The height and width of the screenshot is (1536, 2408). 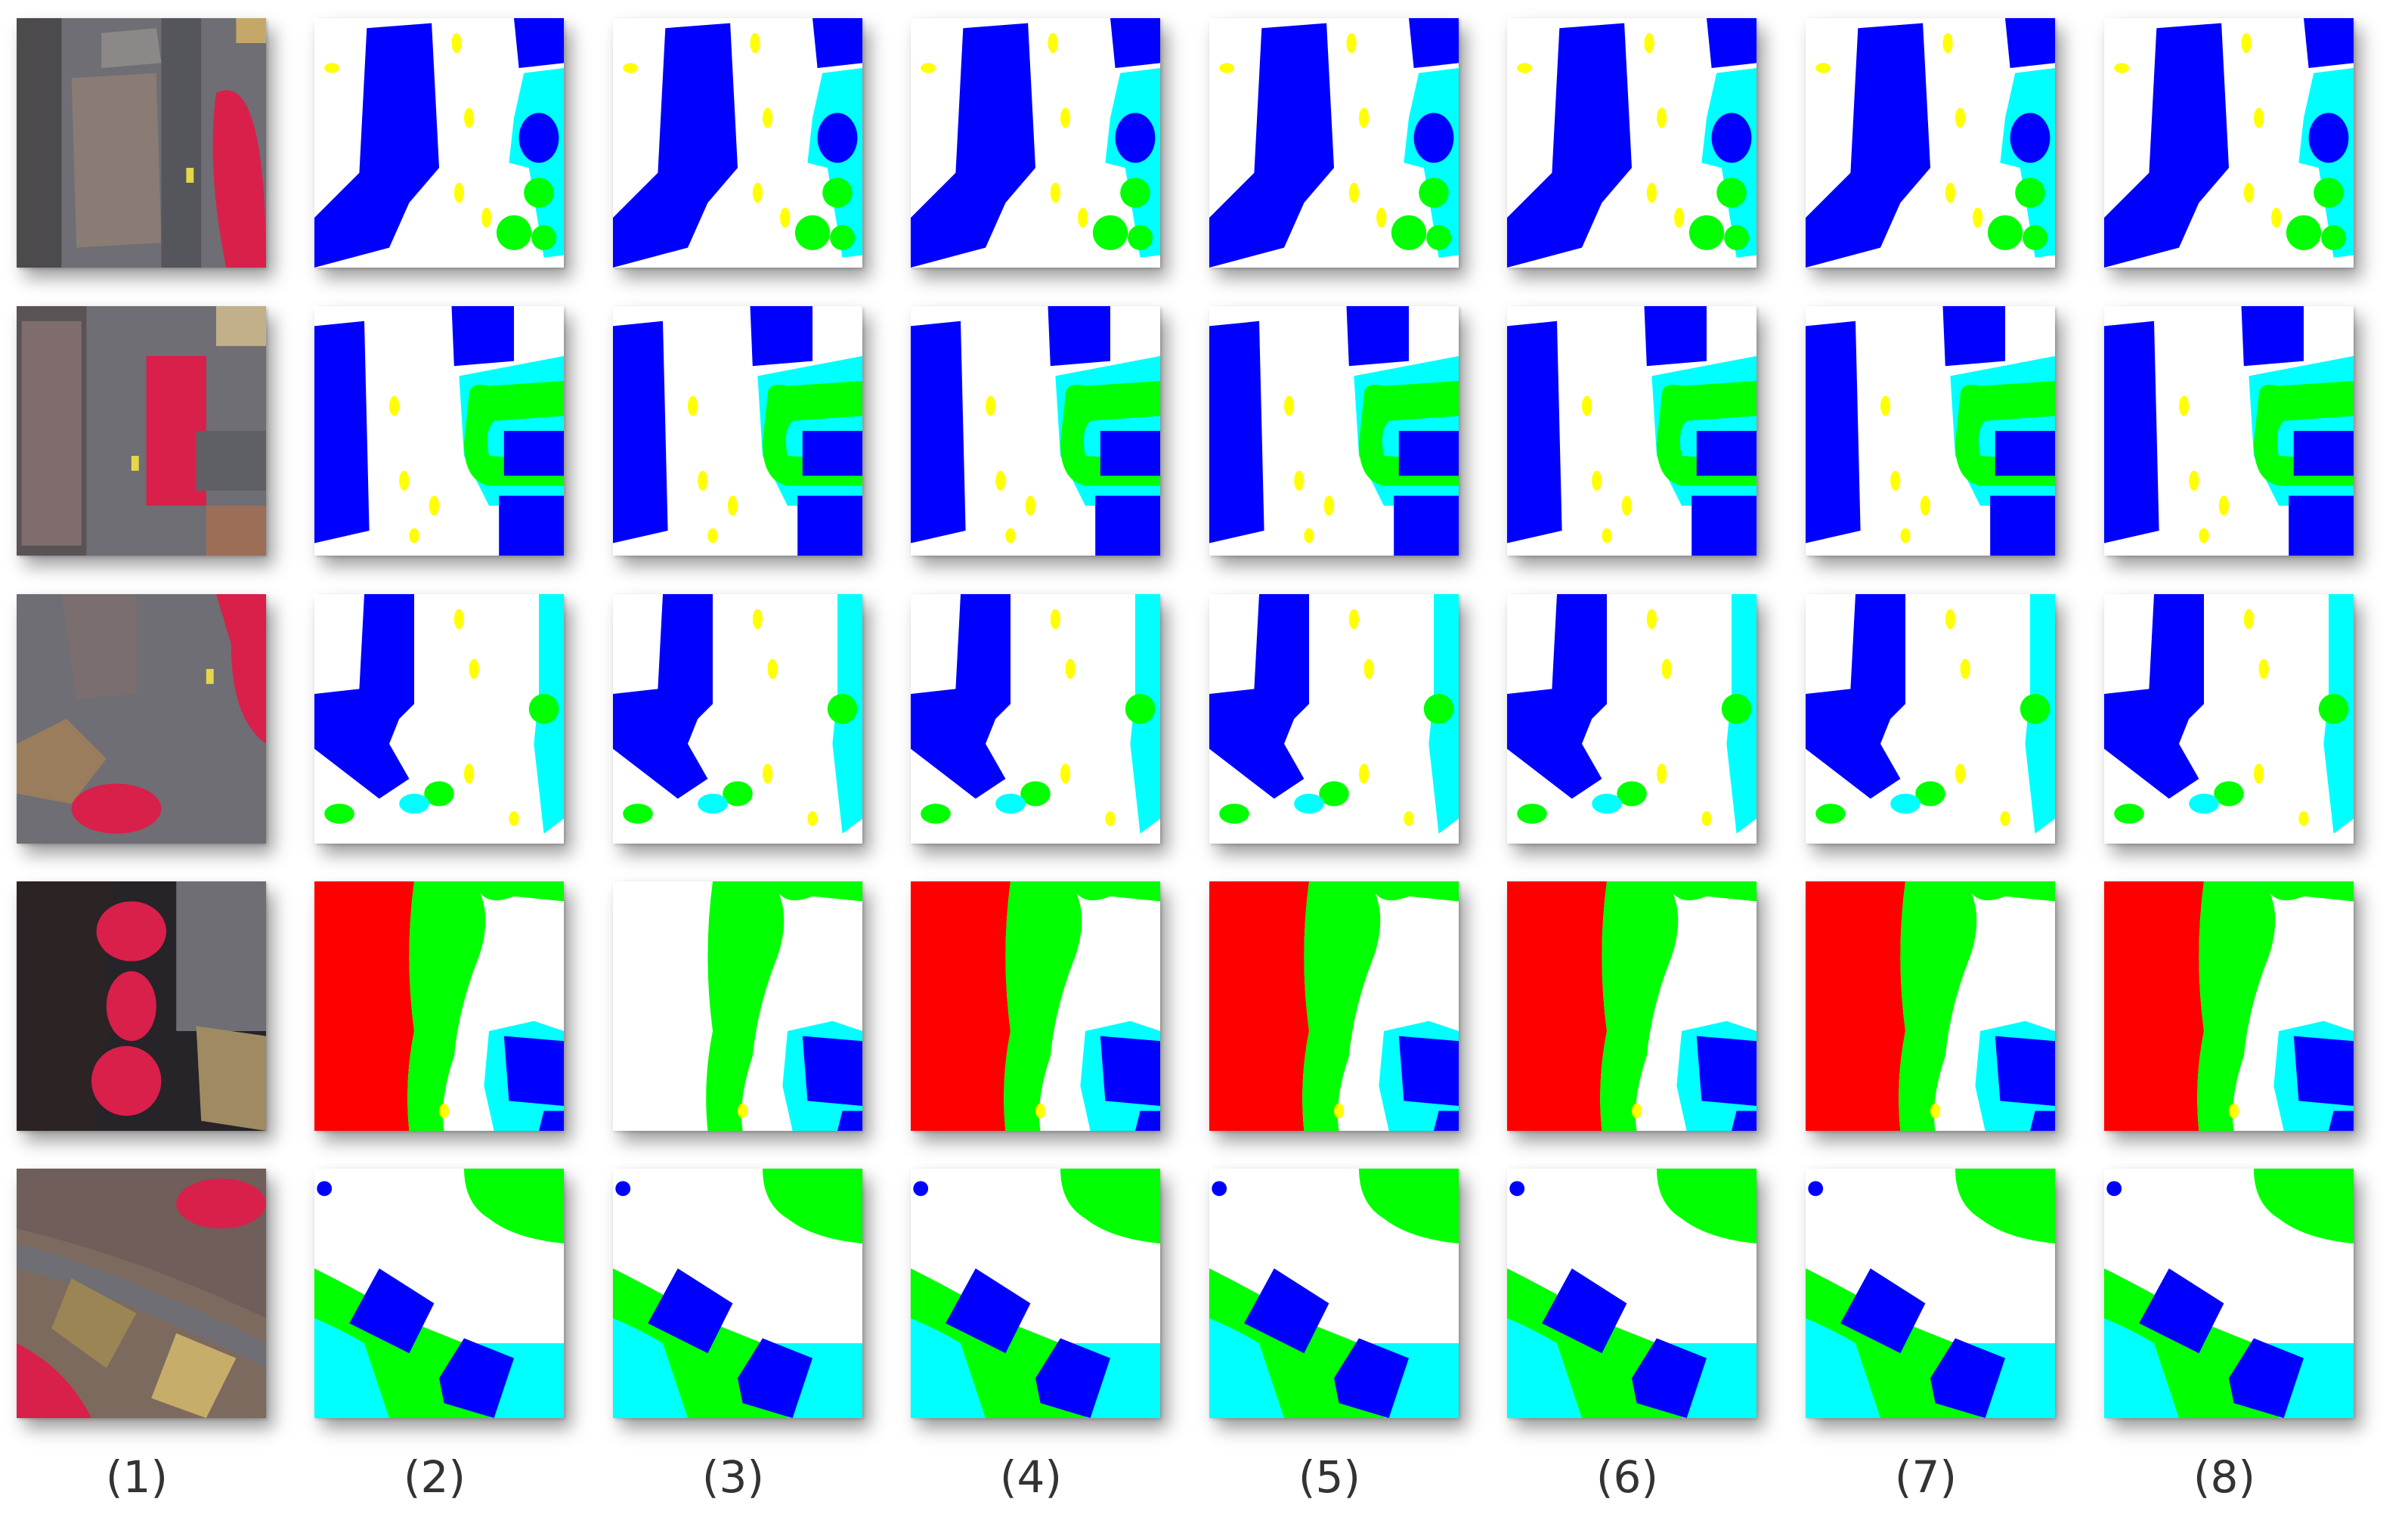 What do you see at coordinates (1031, 1477) in the screenshot?
I see `column-label-4: (4)` at bounding box center [1031, 1477].